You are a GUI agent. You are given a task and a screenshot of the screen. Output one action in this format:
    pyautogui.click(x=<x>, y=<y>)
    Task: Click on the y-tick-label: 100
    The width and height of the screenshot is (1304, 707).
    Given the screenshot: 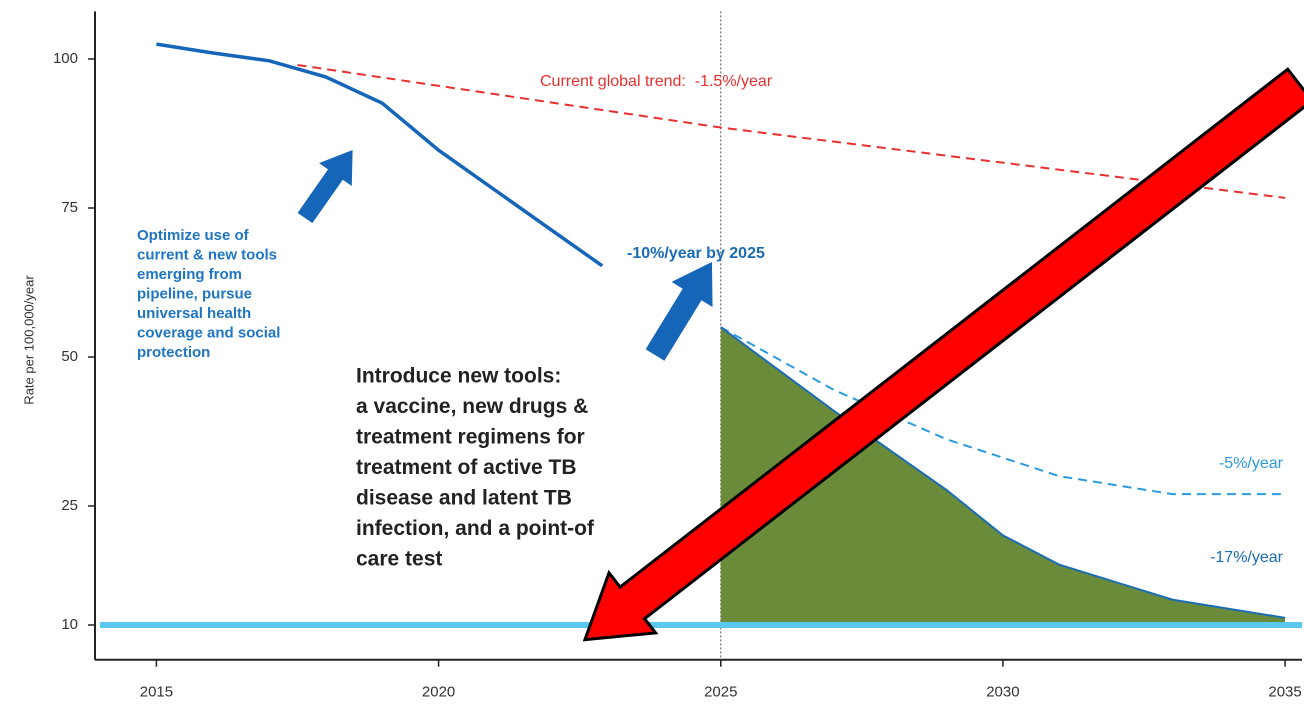 What is the action you would take?
    pyautogui.click(x=65, y=58)
    